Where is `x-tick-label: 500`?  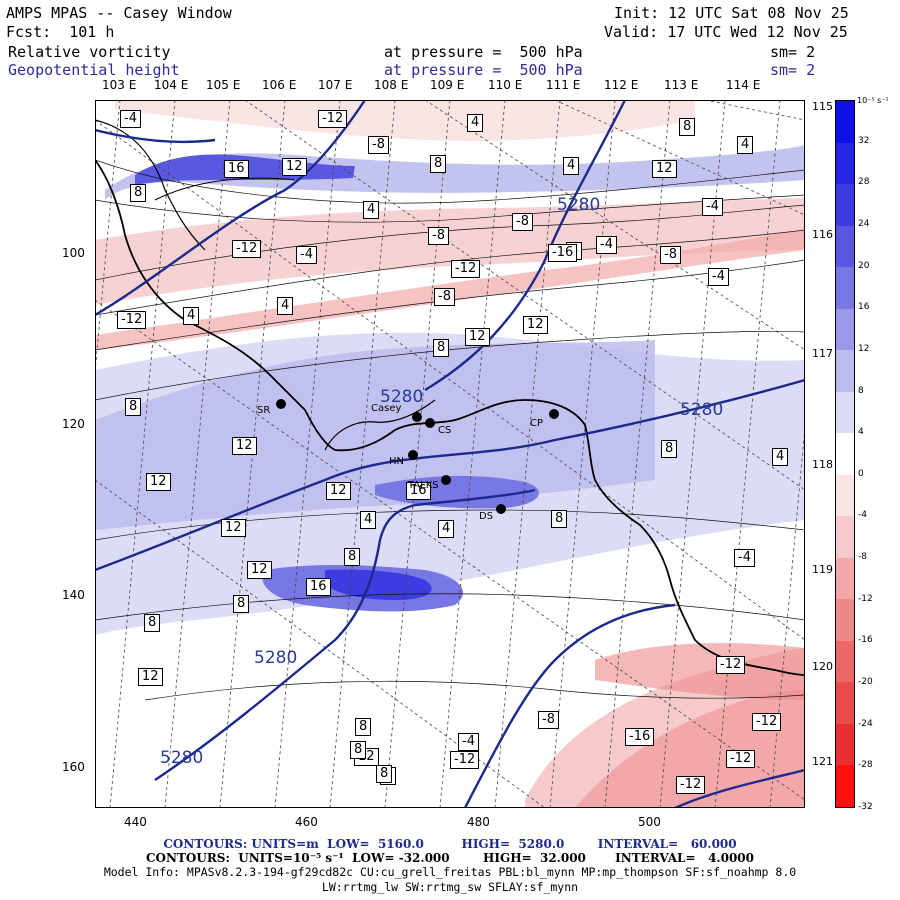 x-tick-label: 500 is located at coordinates (649, 822).